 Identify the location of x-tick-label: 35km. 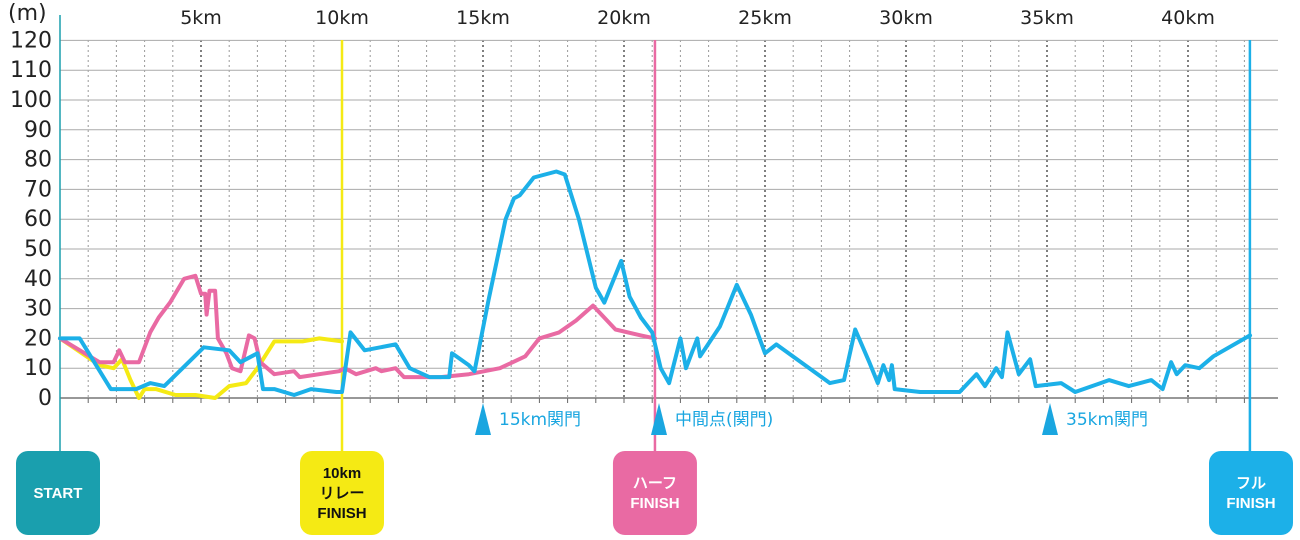
(1047, 18).